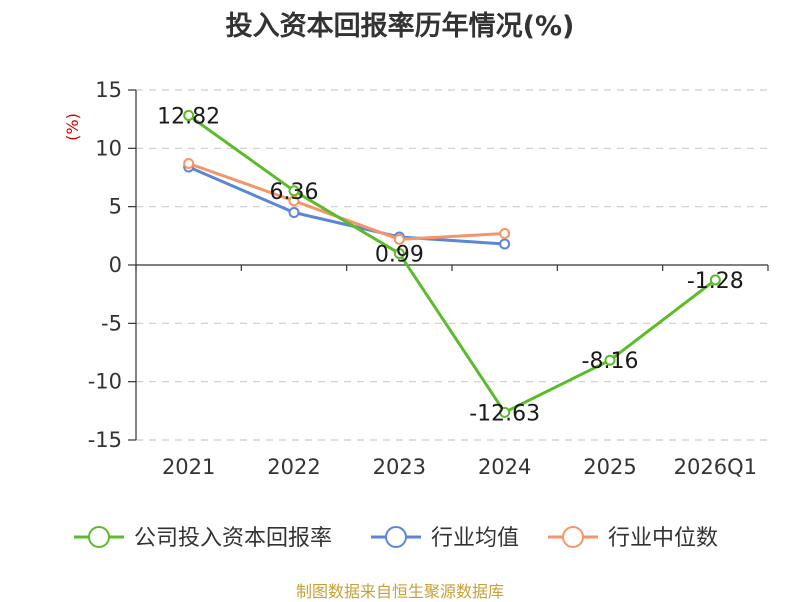  What do you see at coordinates (108, 148) in the screenshot?
I see `y-tick-label: 10` at bounding box center [108, 148].